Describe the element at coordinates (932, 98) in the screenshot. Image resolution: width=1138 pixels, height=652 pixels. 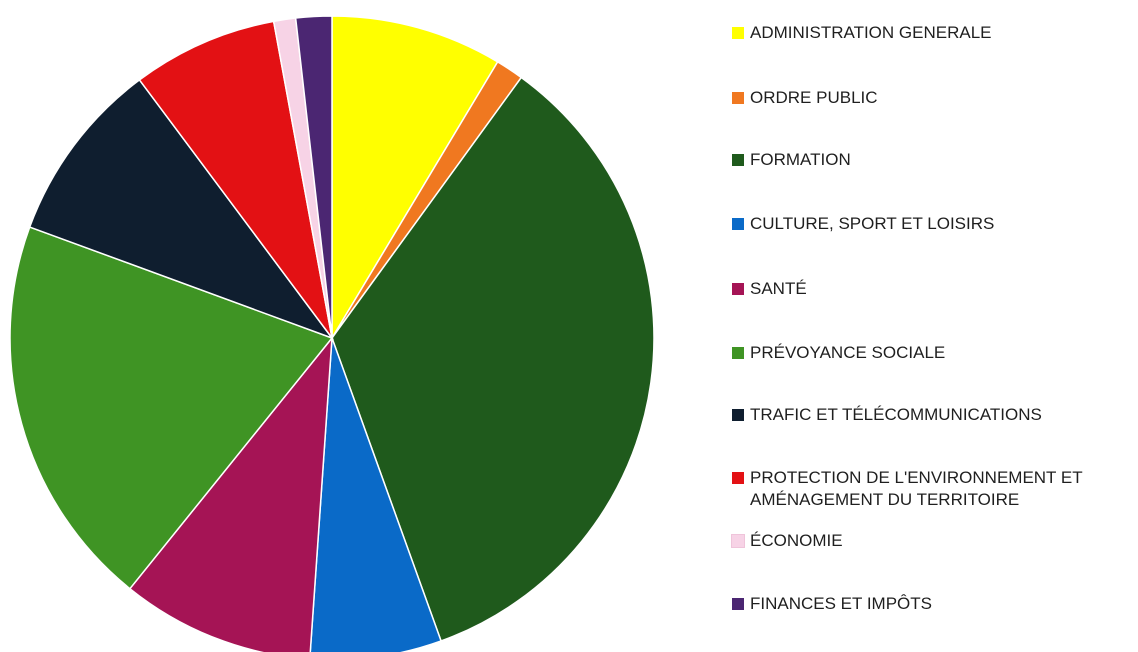
I see `legend-item: ORDRE PUBLIC` at that location.